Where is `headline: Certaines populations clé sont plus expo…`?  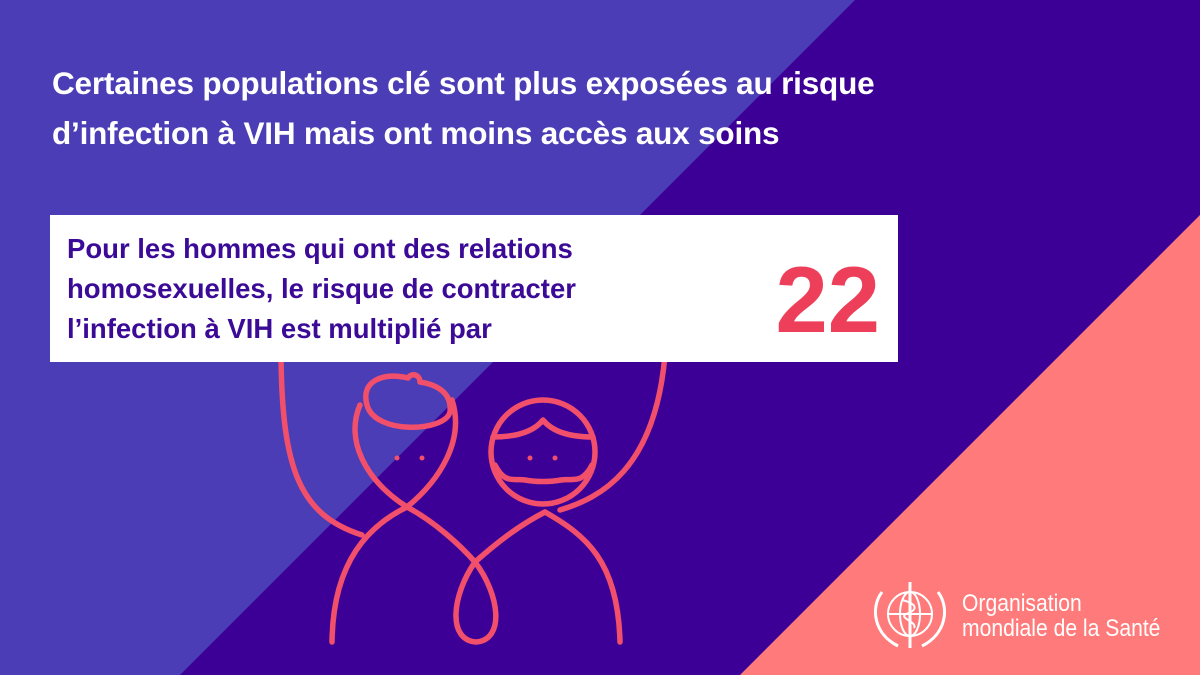 headline: Certaines populations clé sont plus expo… is located at coordinates (463, 108).